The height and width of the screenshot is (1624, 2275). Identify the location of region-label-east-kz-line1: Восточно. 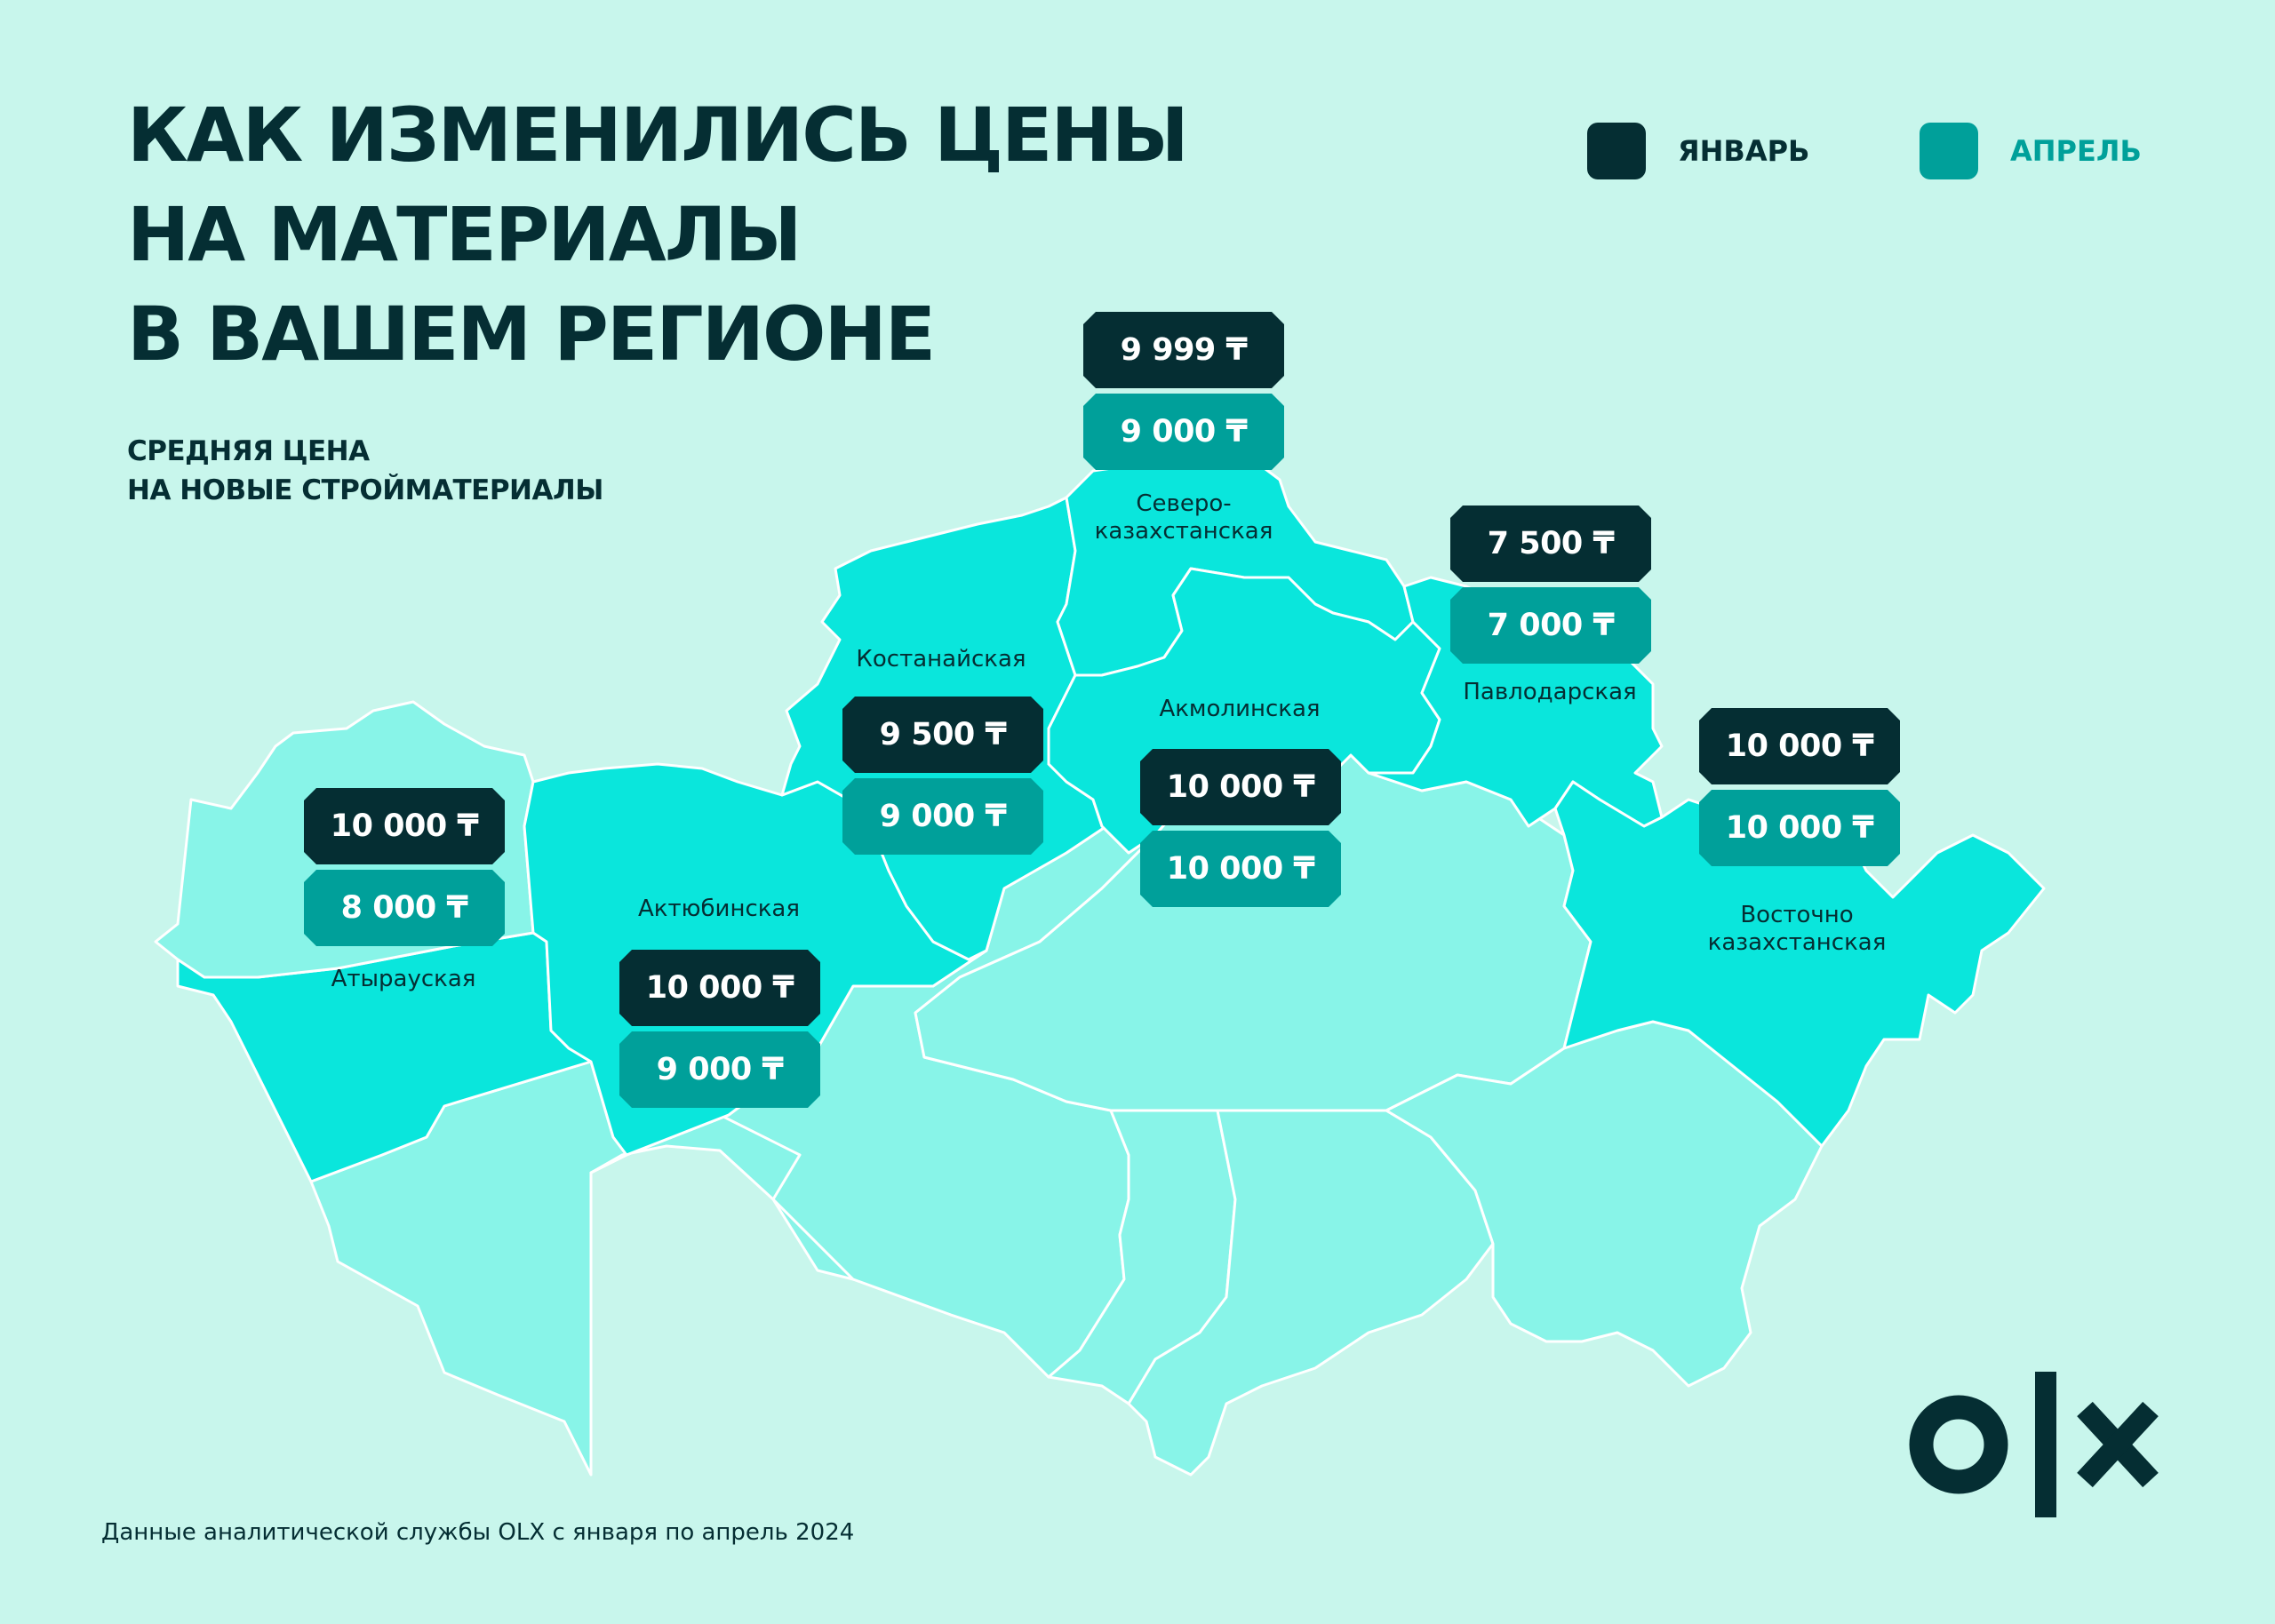
(1797, 915).